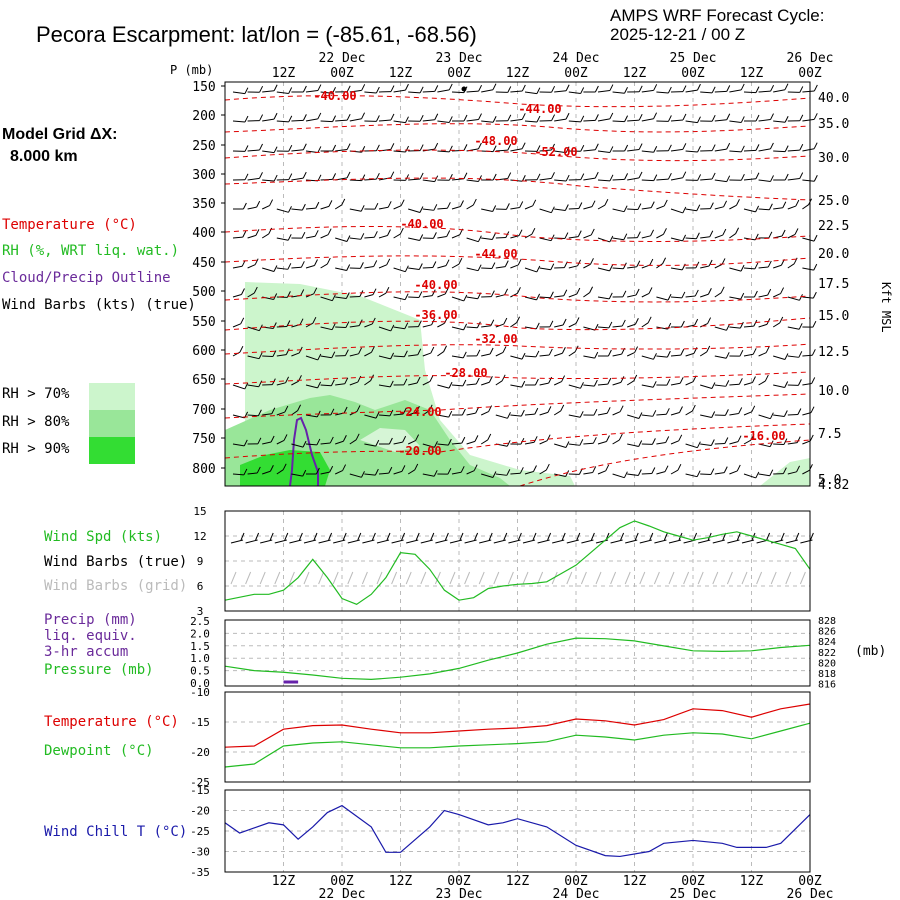 This screenshot has width=900, height=900. Describe the element at coordinates (517, 725) in the screenshot. I see `temperature-line` at that location.